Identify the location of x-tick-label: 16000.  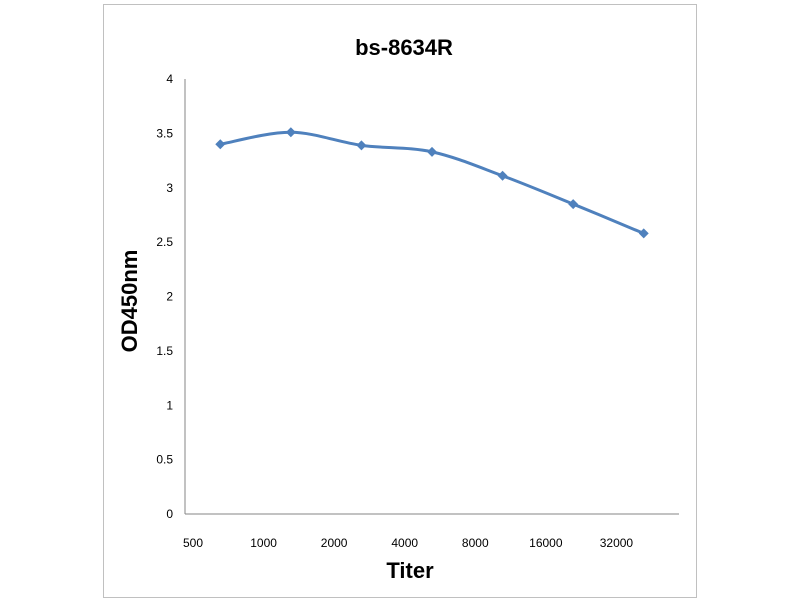
(546, 543).